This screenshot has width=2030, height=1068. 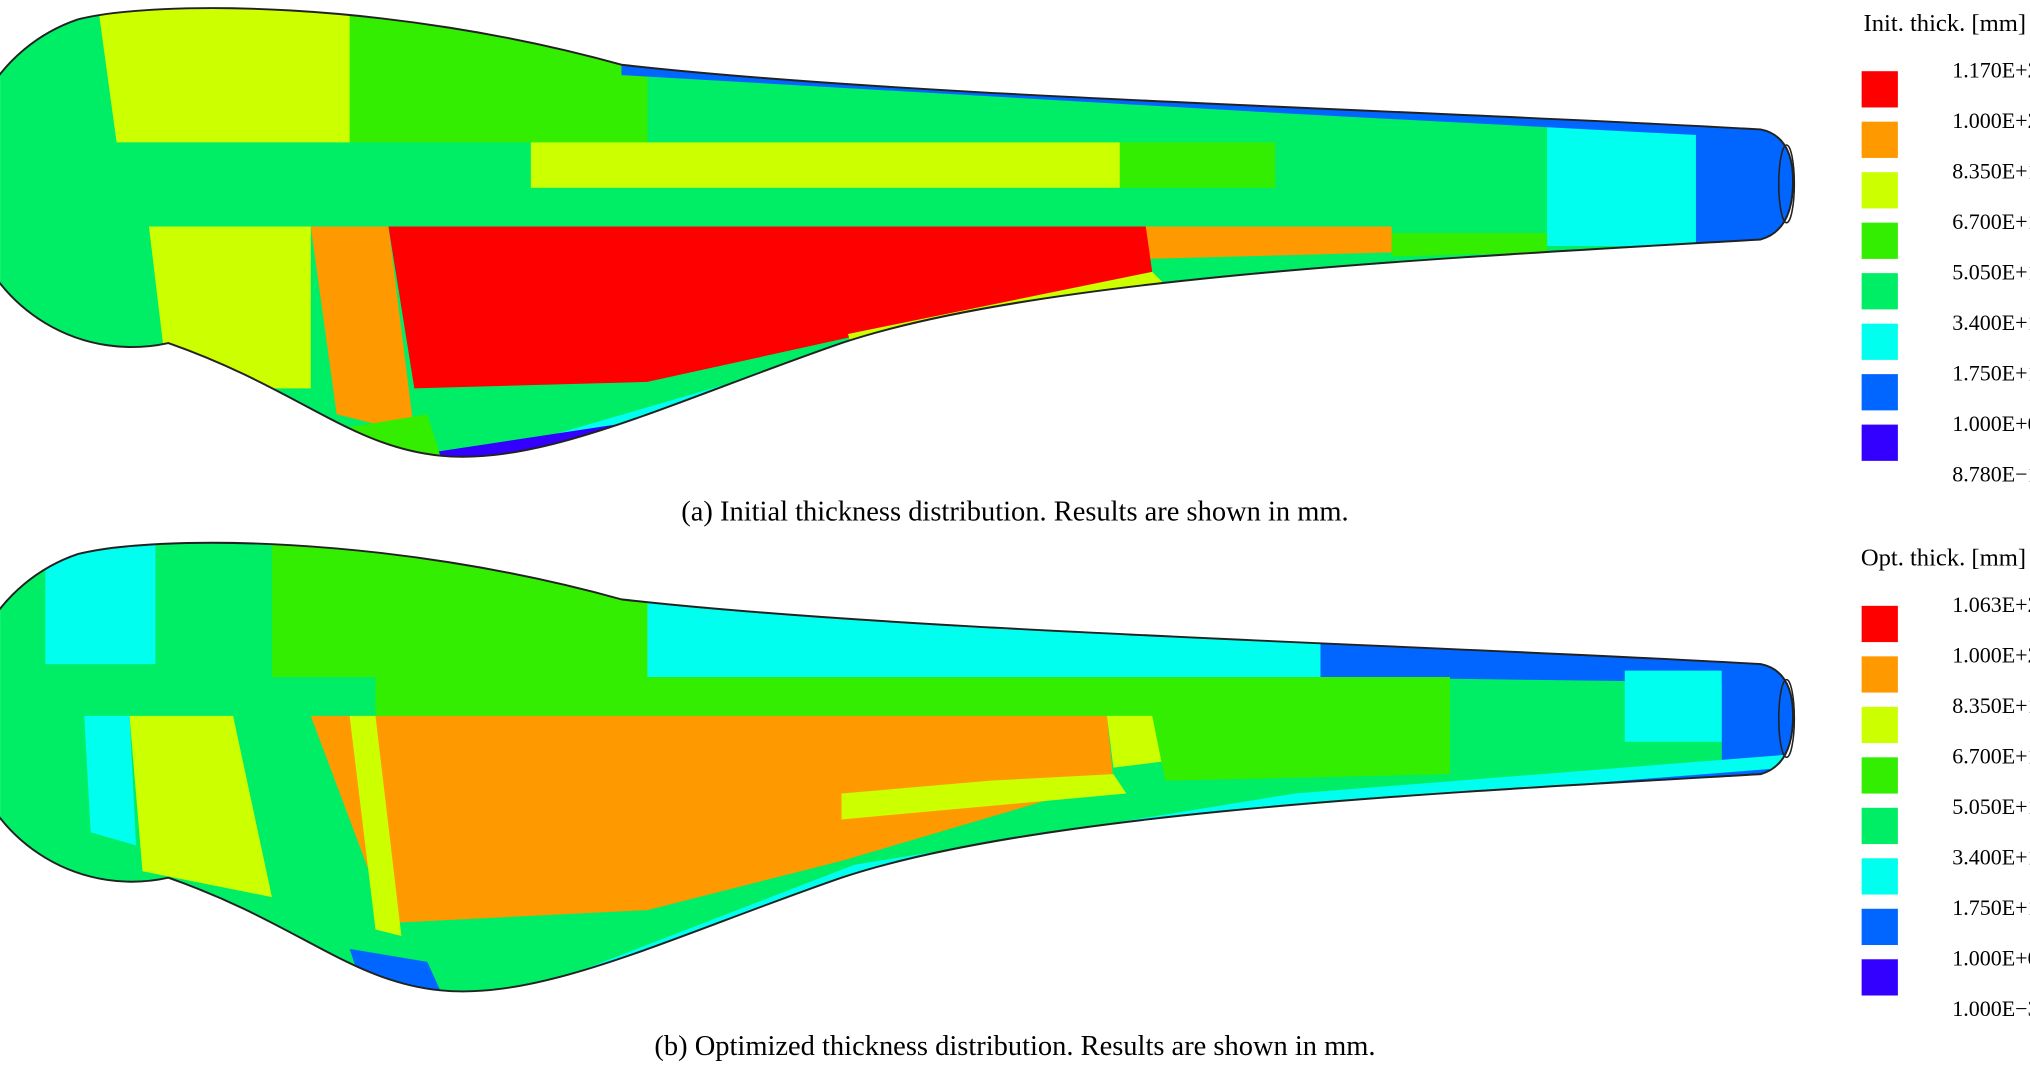 What do you see at coordinates (1991, 1008) in the screenshot?
I see `legend-label: 1.000E−3` at bounding box center [1991, 1008].